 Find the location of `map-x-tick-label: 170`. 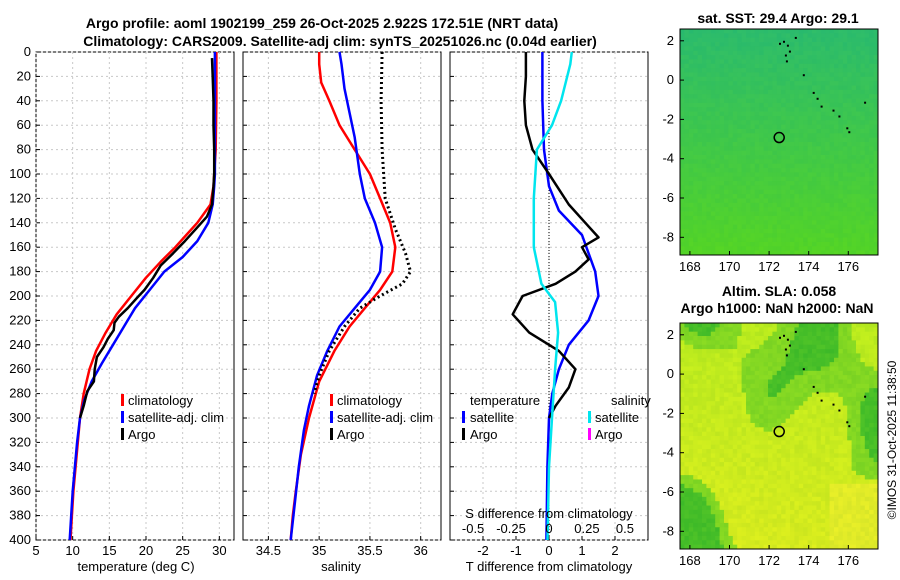

map-x-tick-label: 170 is located at coordinates (730, 560).